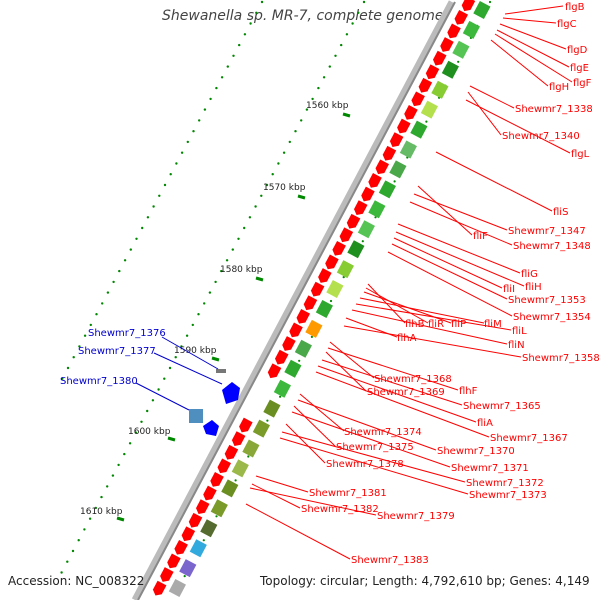 The width and height of the screenshot is (600, 600). What do you see at coordinates (458, 324) in the screenshot?
I see `label-fliP: fliP` at bounding box center [458, 324].